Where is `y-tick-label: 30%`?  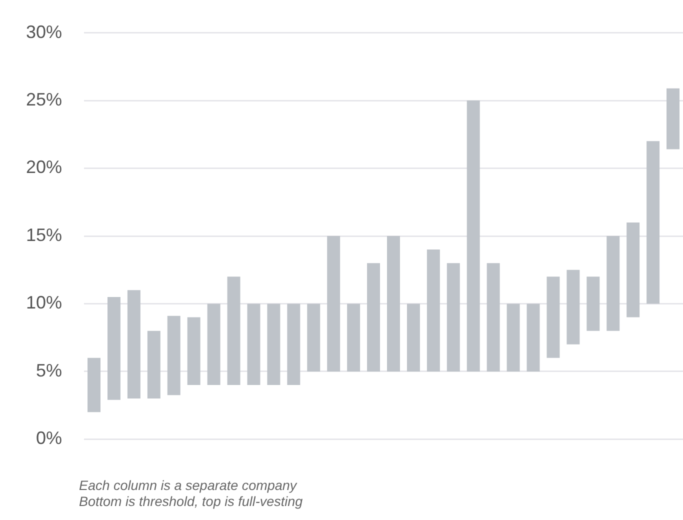 y-tick-label: 30% is located at coordinates (44, 32).